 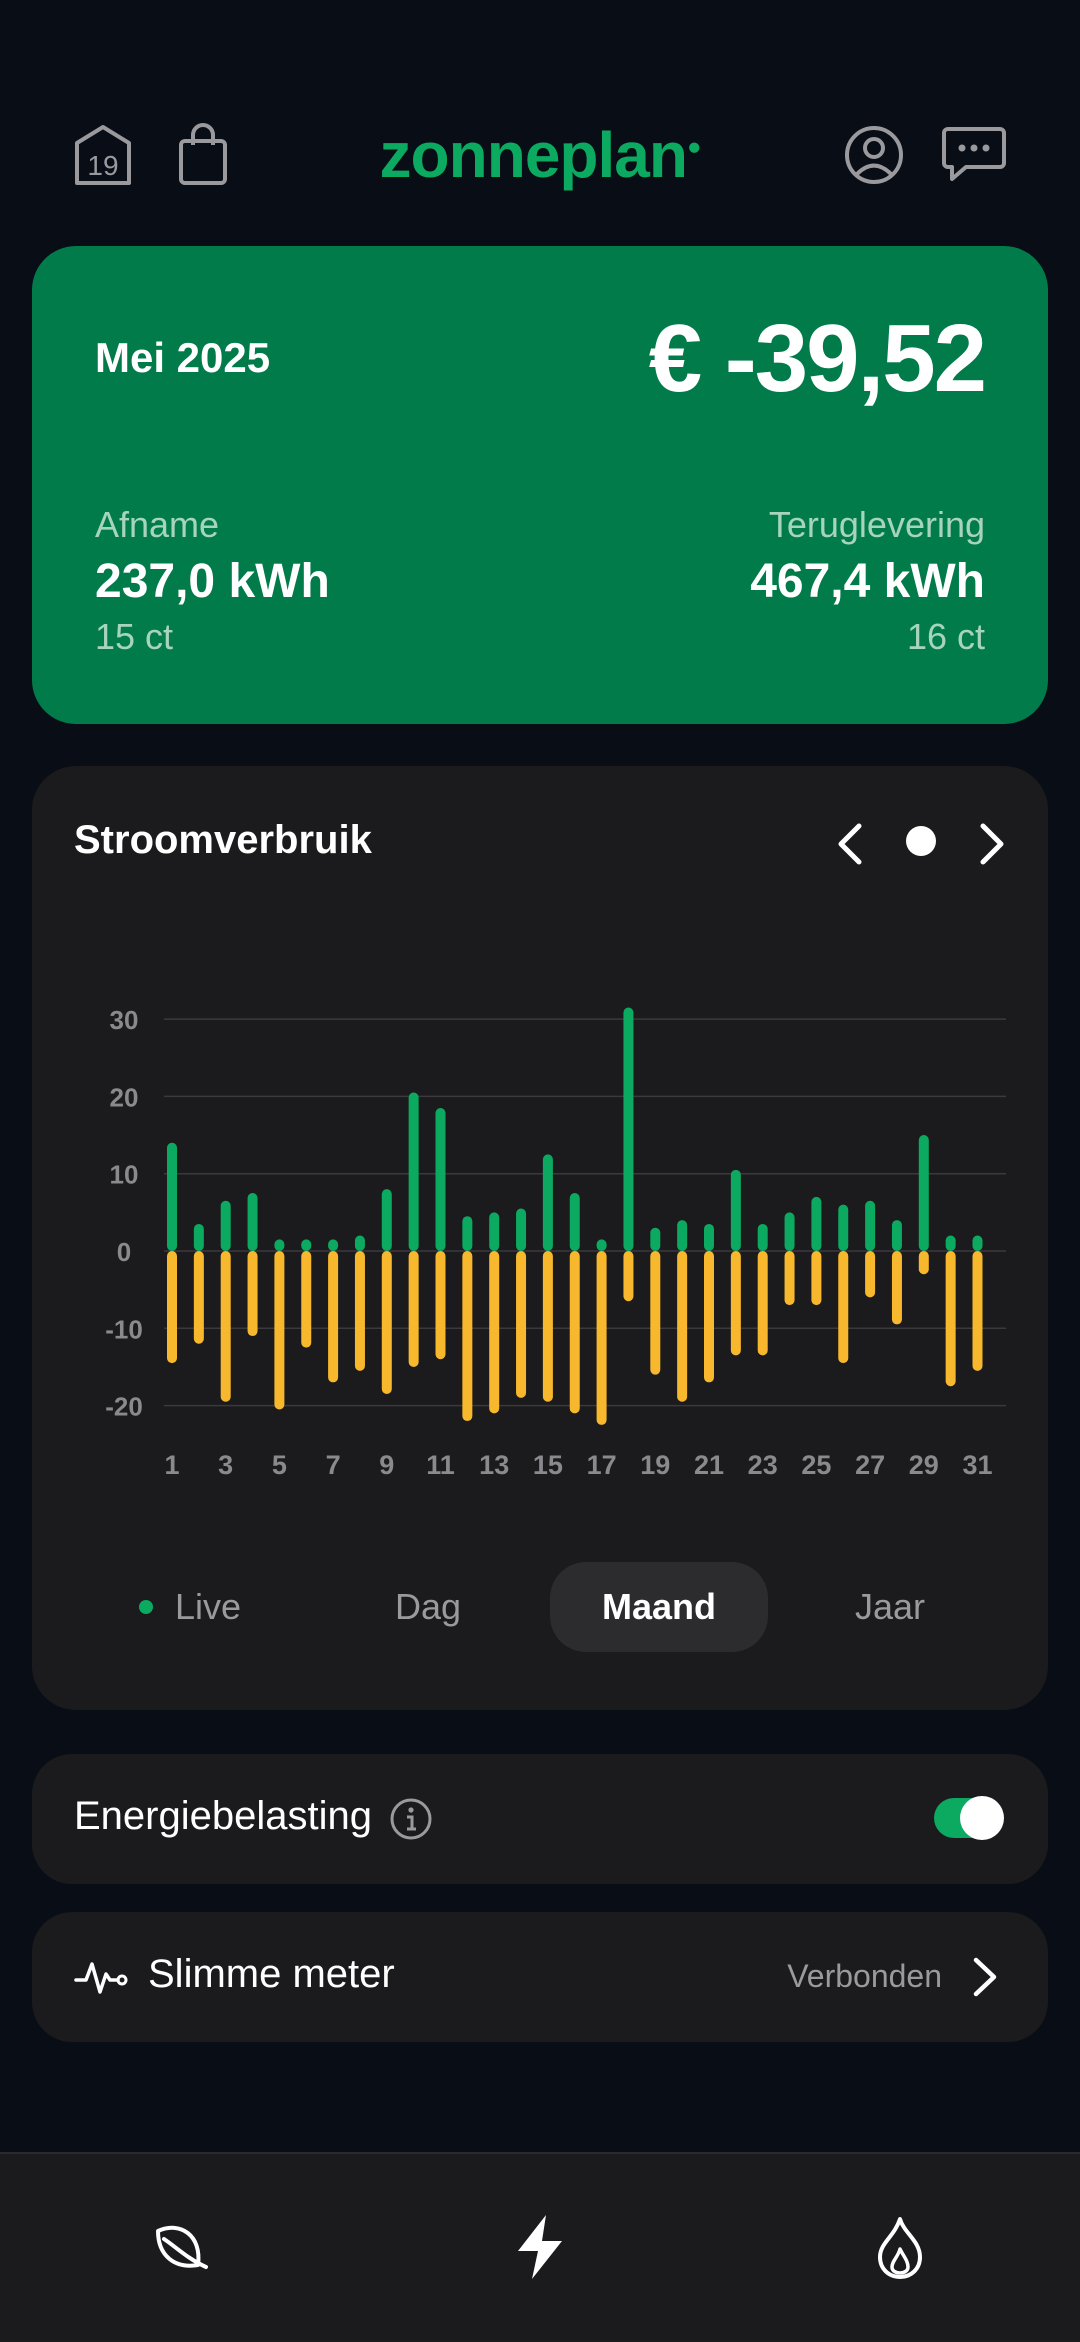 I want to click on x-tick-label: 17, so click(x=602, y=1465).